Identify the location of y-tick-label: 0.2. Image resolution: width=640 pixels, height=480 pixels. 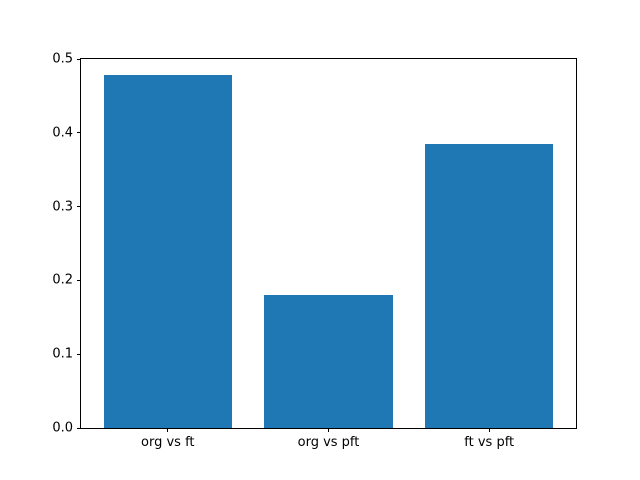
(62, 280).